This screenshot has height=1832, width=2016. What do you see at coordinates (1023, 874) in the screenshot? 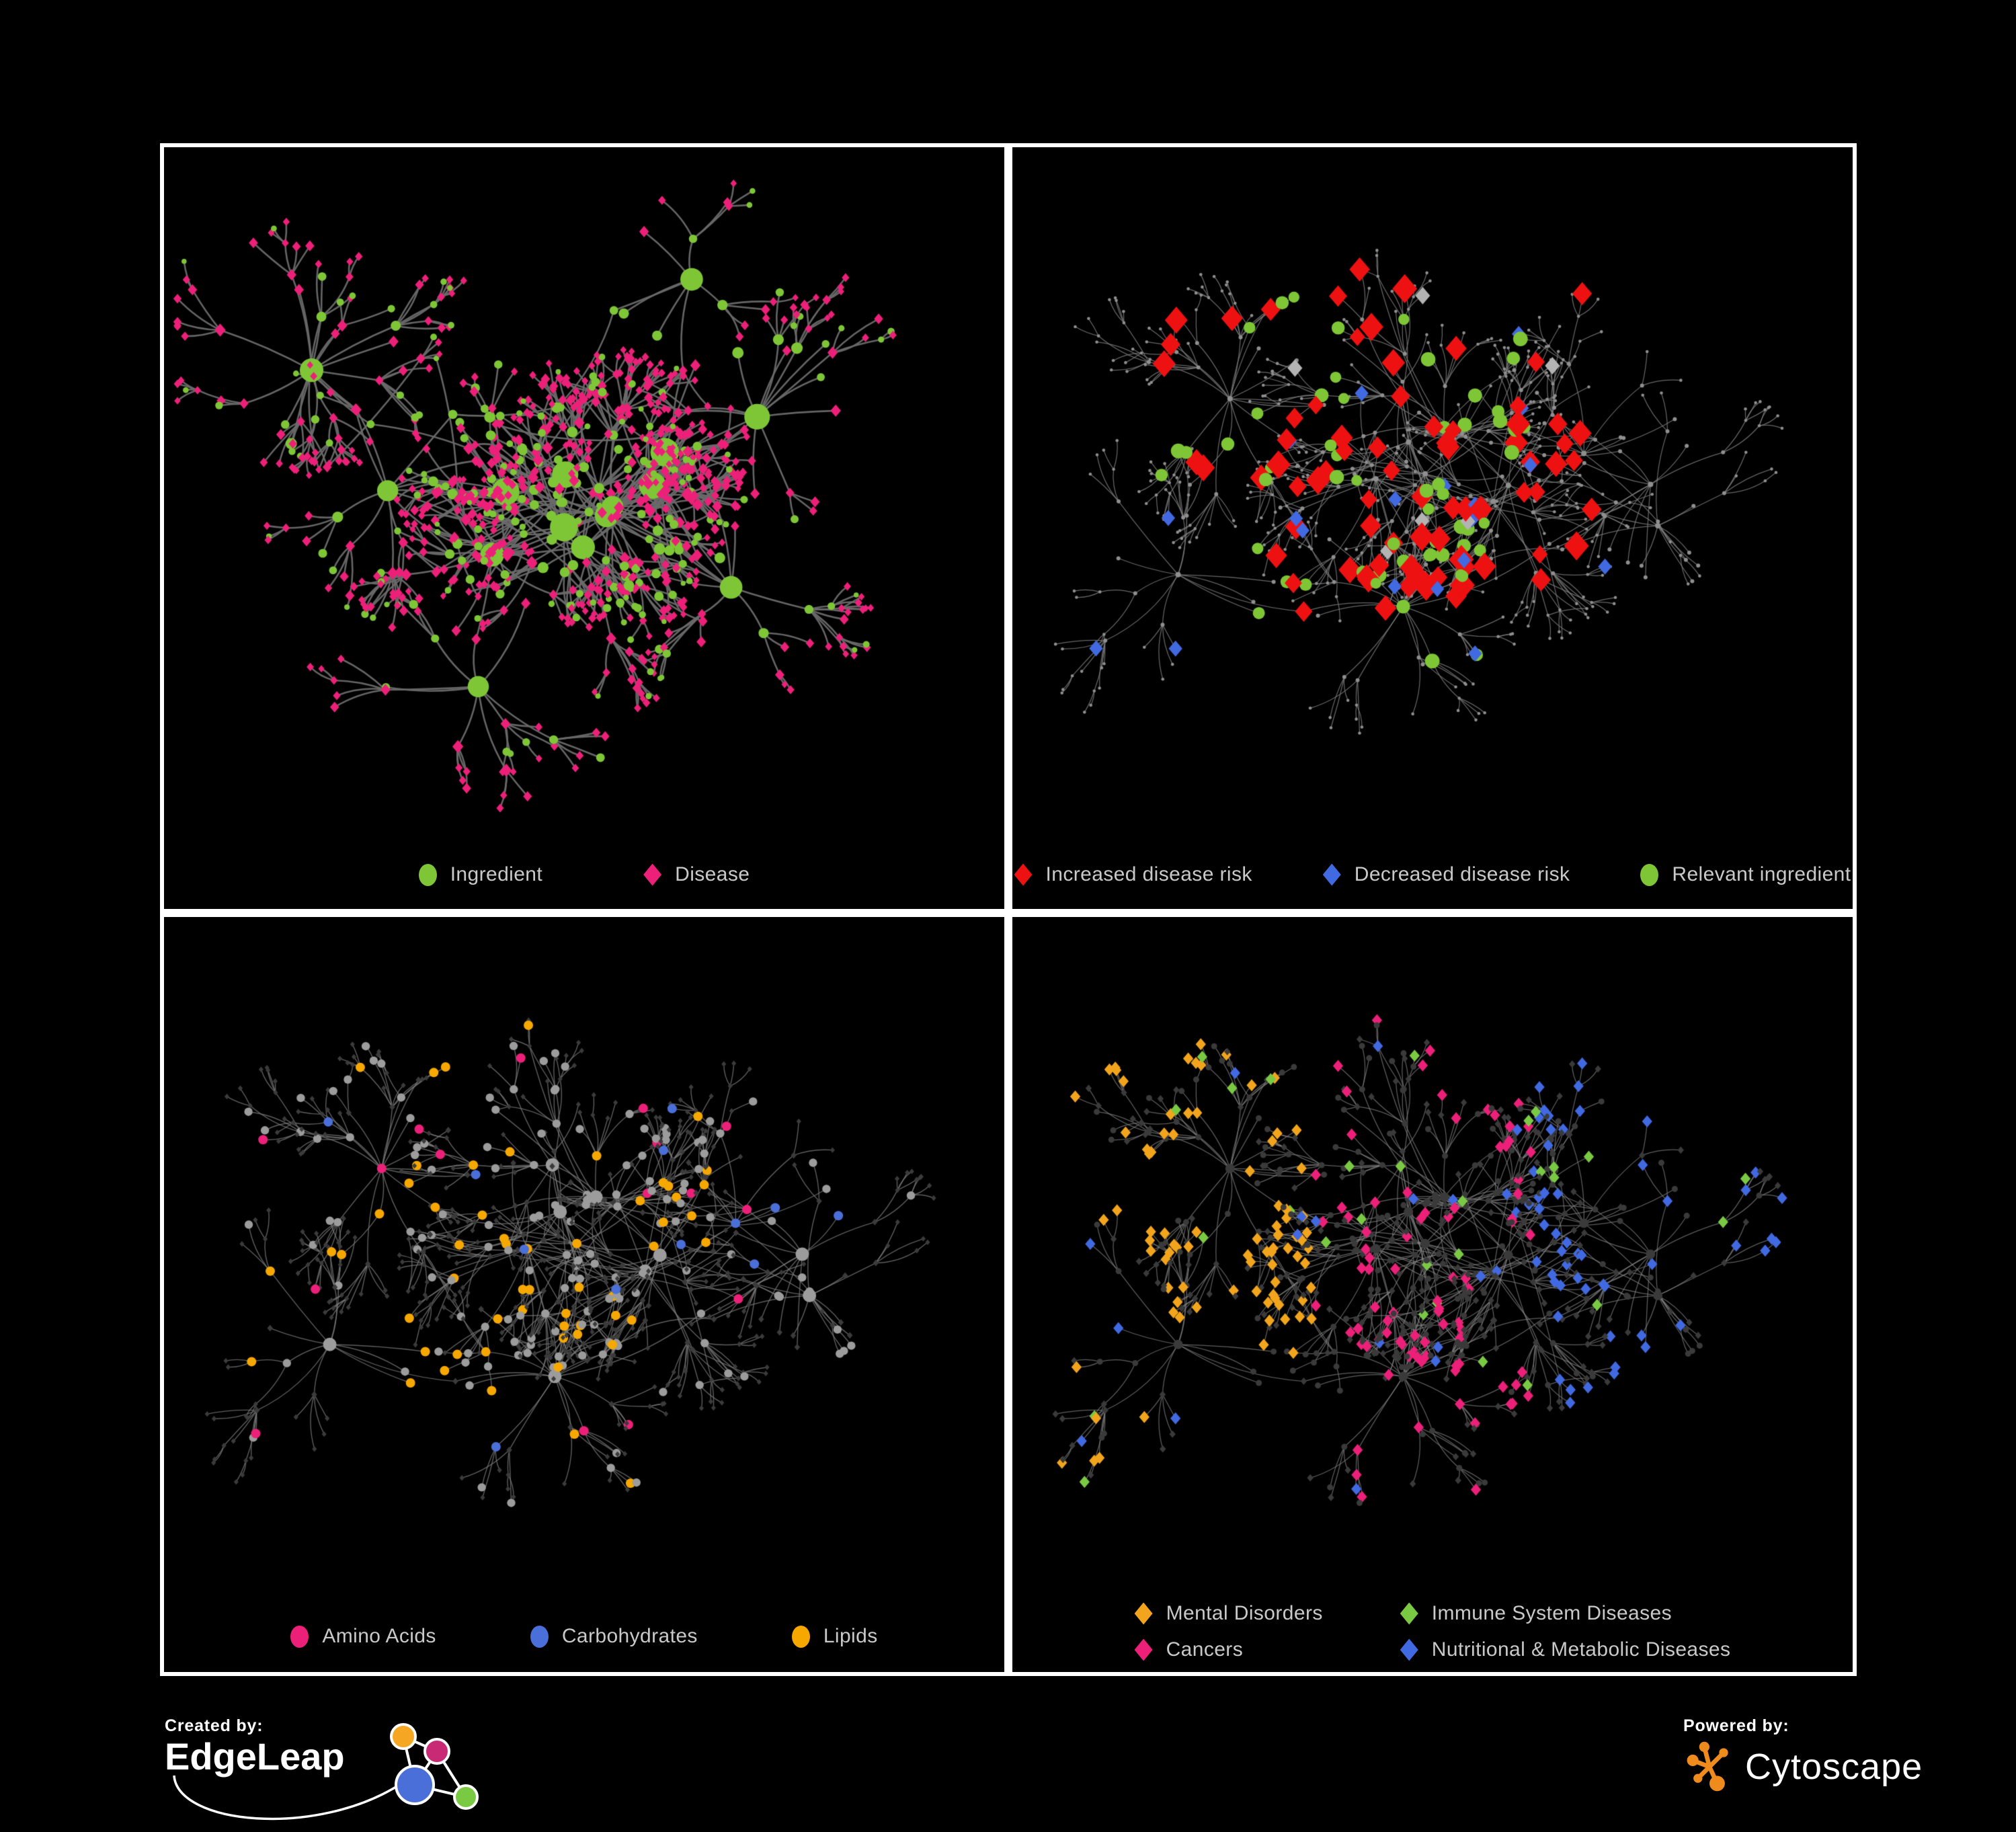
I see `increased-risk-marker-icon` at bounding box center [1023, 874].